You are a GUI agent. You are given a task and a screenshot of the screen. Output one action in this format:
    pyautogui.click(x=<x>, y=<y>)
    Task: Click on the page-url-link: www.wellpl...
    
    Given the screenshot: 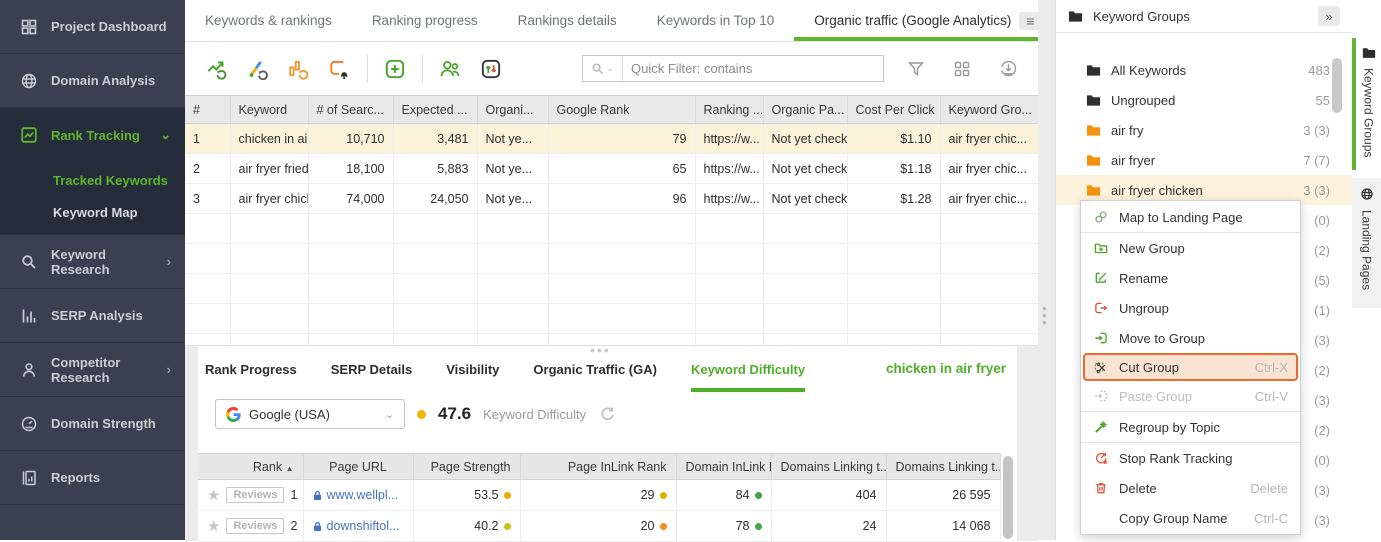 What is the action you would take?
    pyautogui.click(x=362, y=495)
    